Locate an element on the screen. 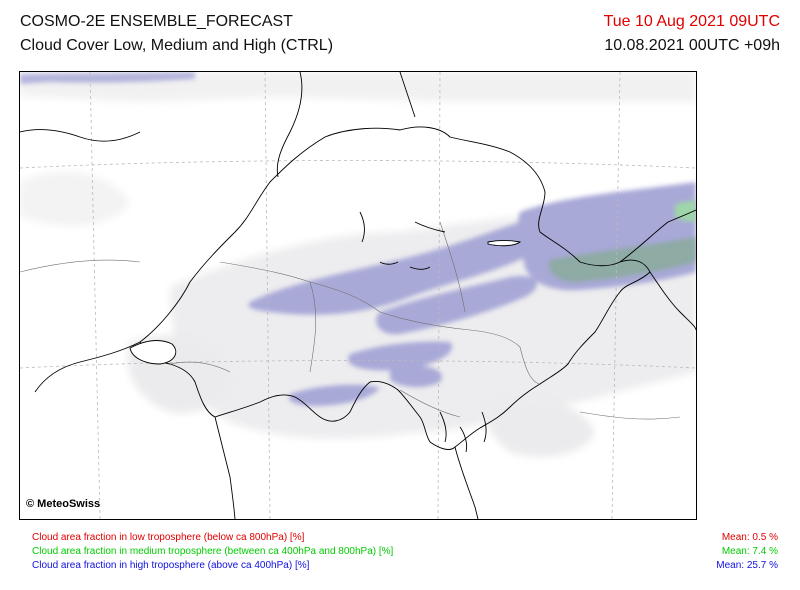 This screenshot has width=800, height=590. copyright-notice: © MeteoSwiss is located at coordinates (63, 504).